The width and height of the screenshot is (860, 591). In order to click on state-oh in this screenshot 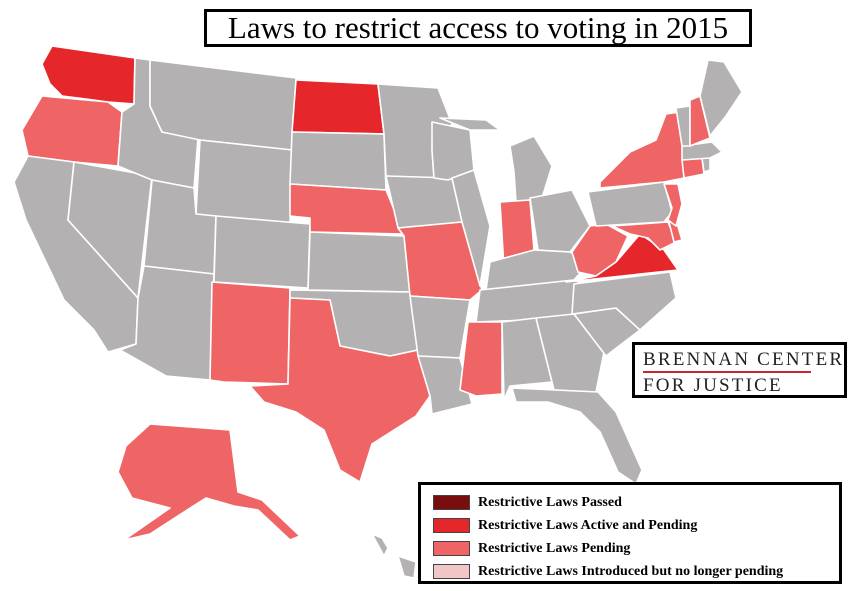, I will do `click(560, 221)`.